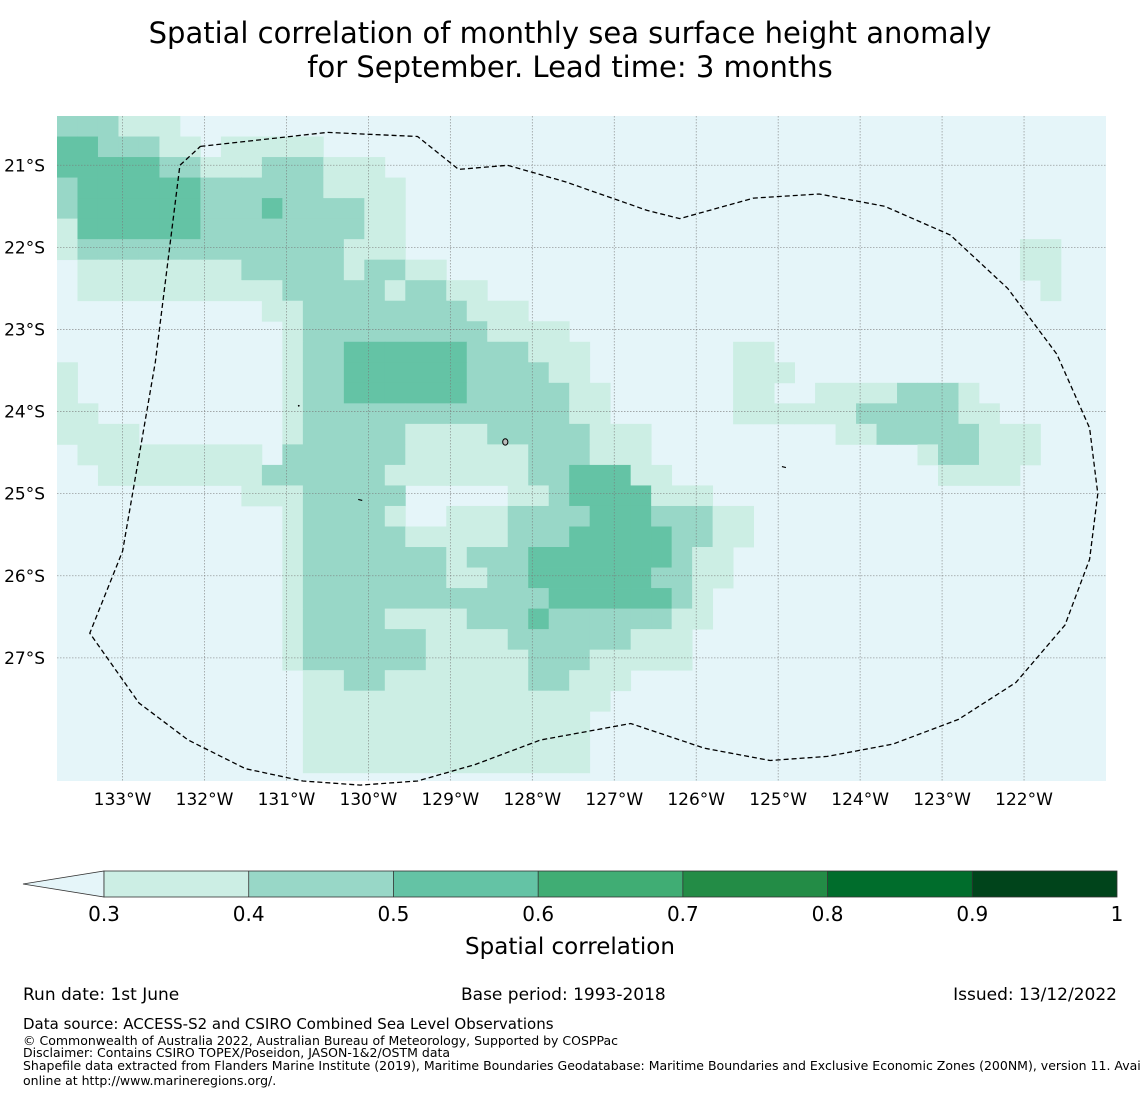 Image resolution: width=1140 pixels, height=1095 pixels. What do you see at coordinates (563, 995) in the screenshot?
I see `base-period: Base period: 1993-2018` at bounding box center [563, 995].